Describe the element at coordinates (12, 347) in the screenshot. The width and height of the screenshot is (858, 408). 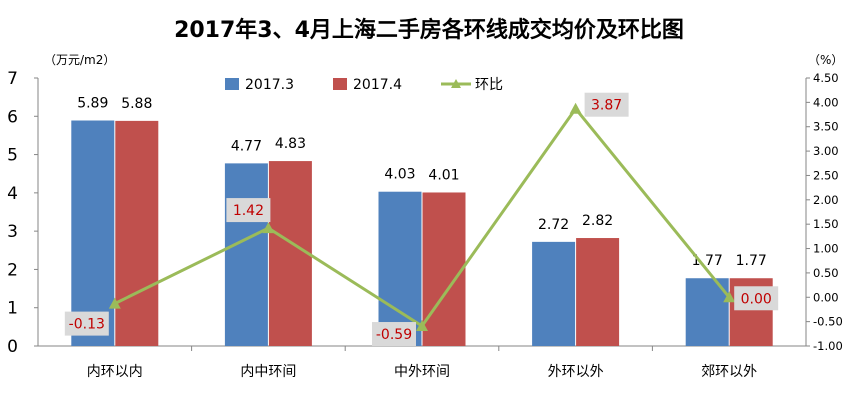
I see `left-tick-label: 0` at that location.